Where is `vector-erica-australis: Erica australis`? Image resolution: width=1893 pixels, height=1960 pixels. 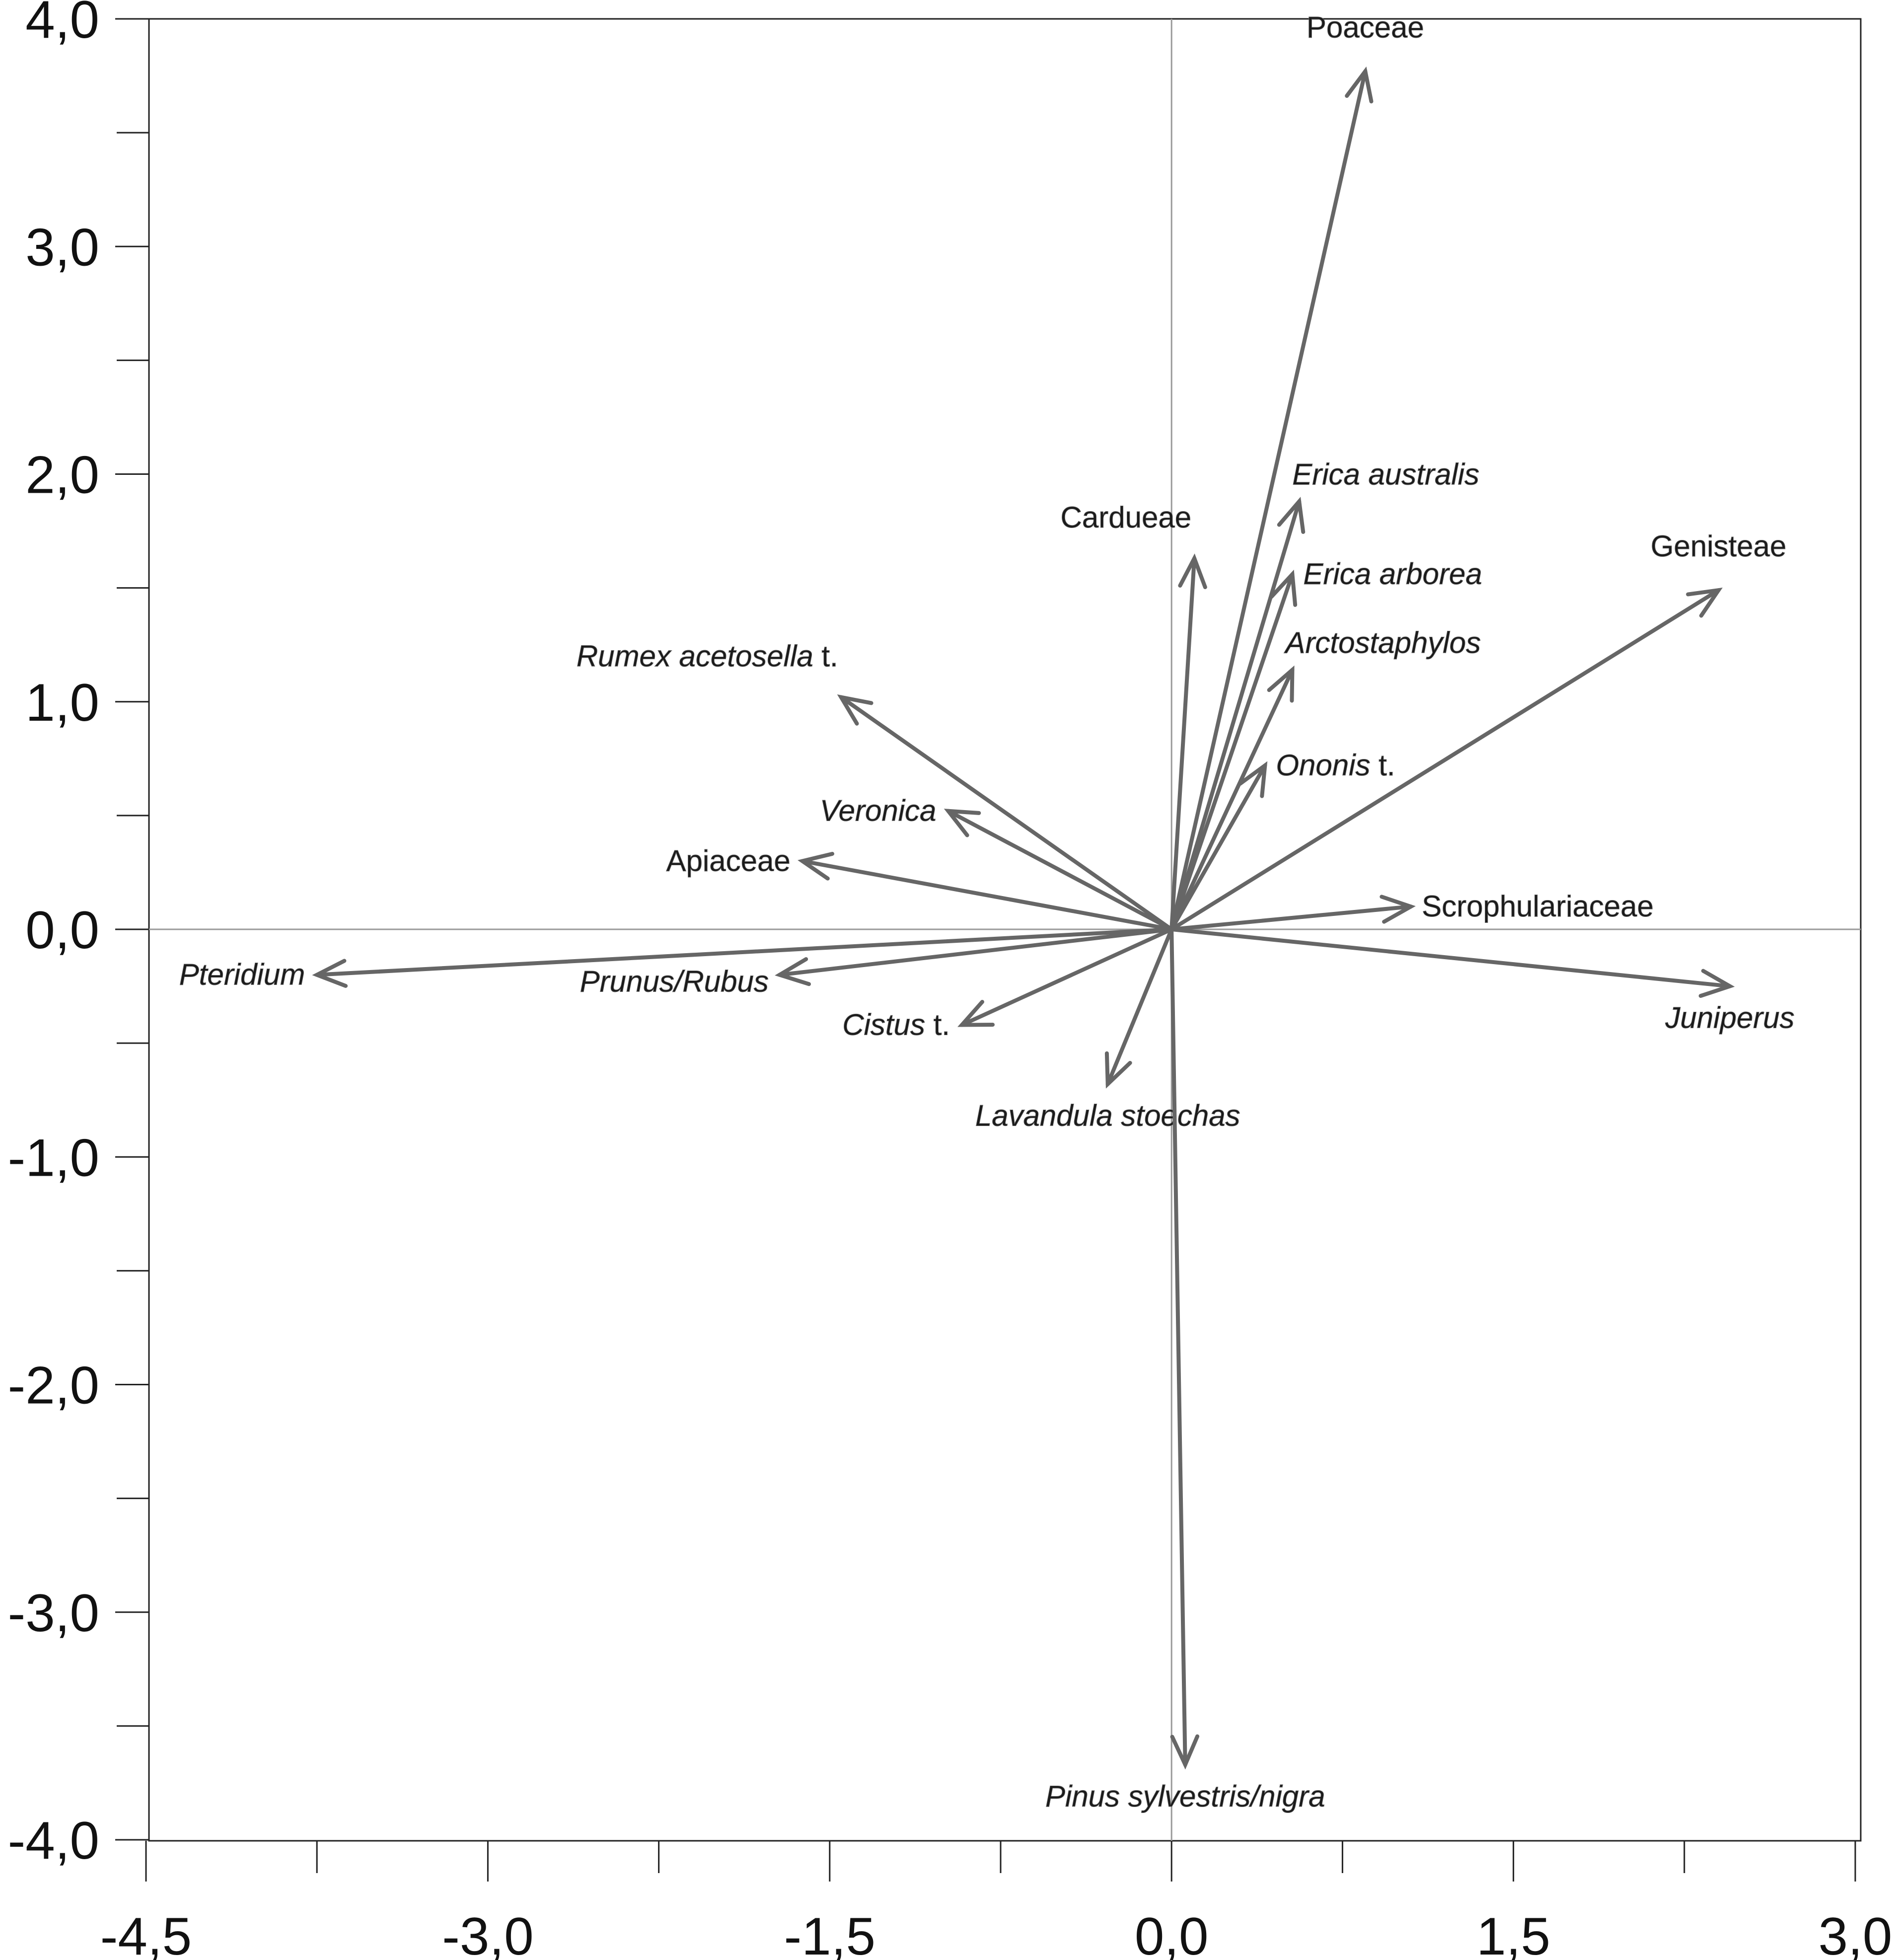
vector-erica-australis: Erica australis is located at coordinates (1324, 694).